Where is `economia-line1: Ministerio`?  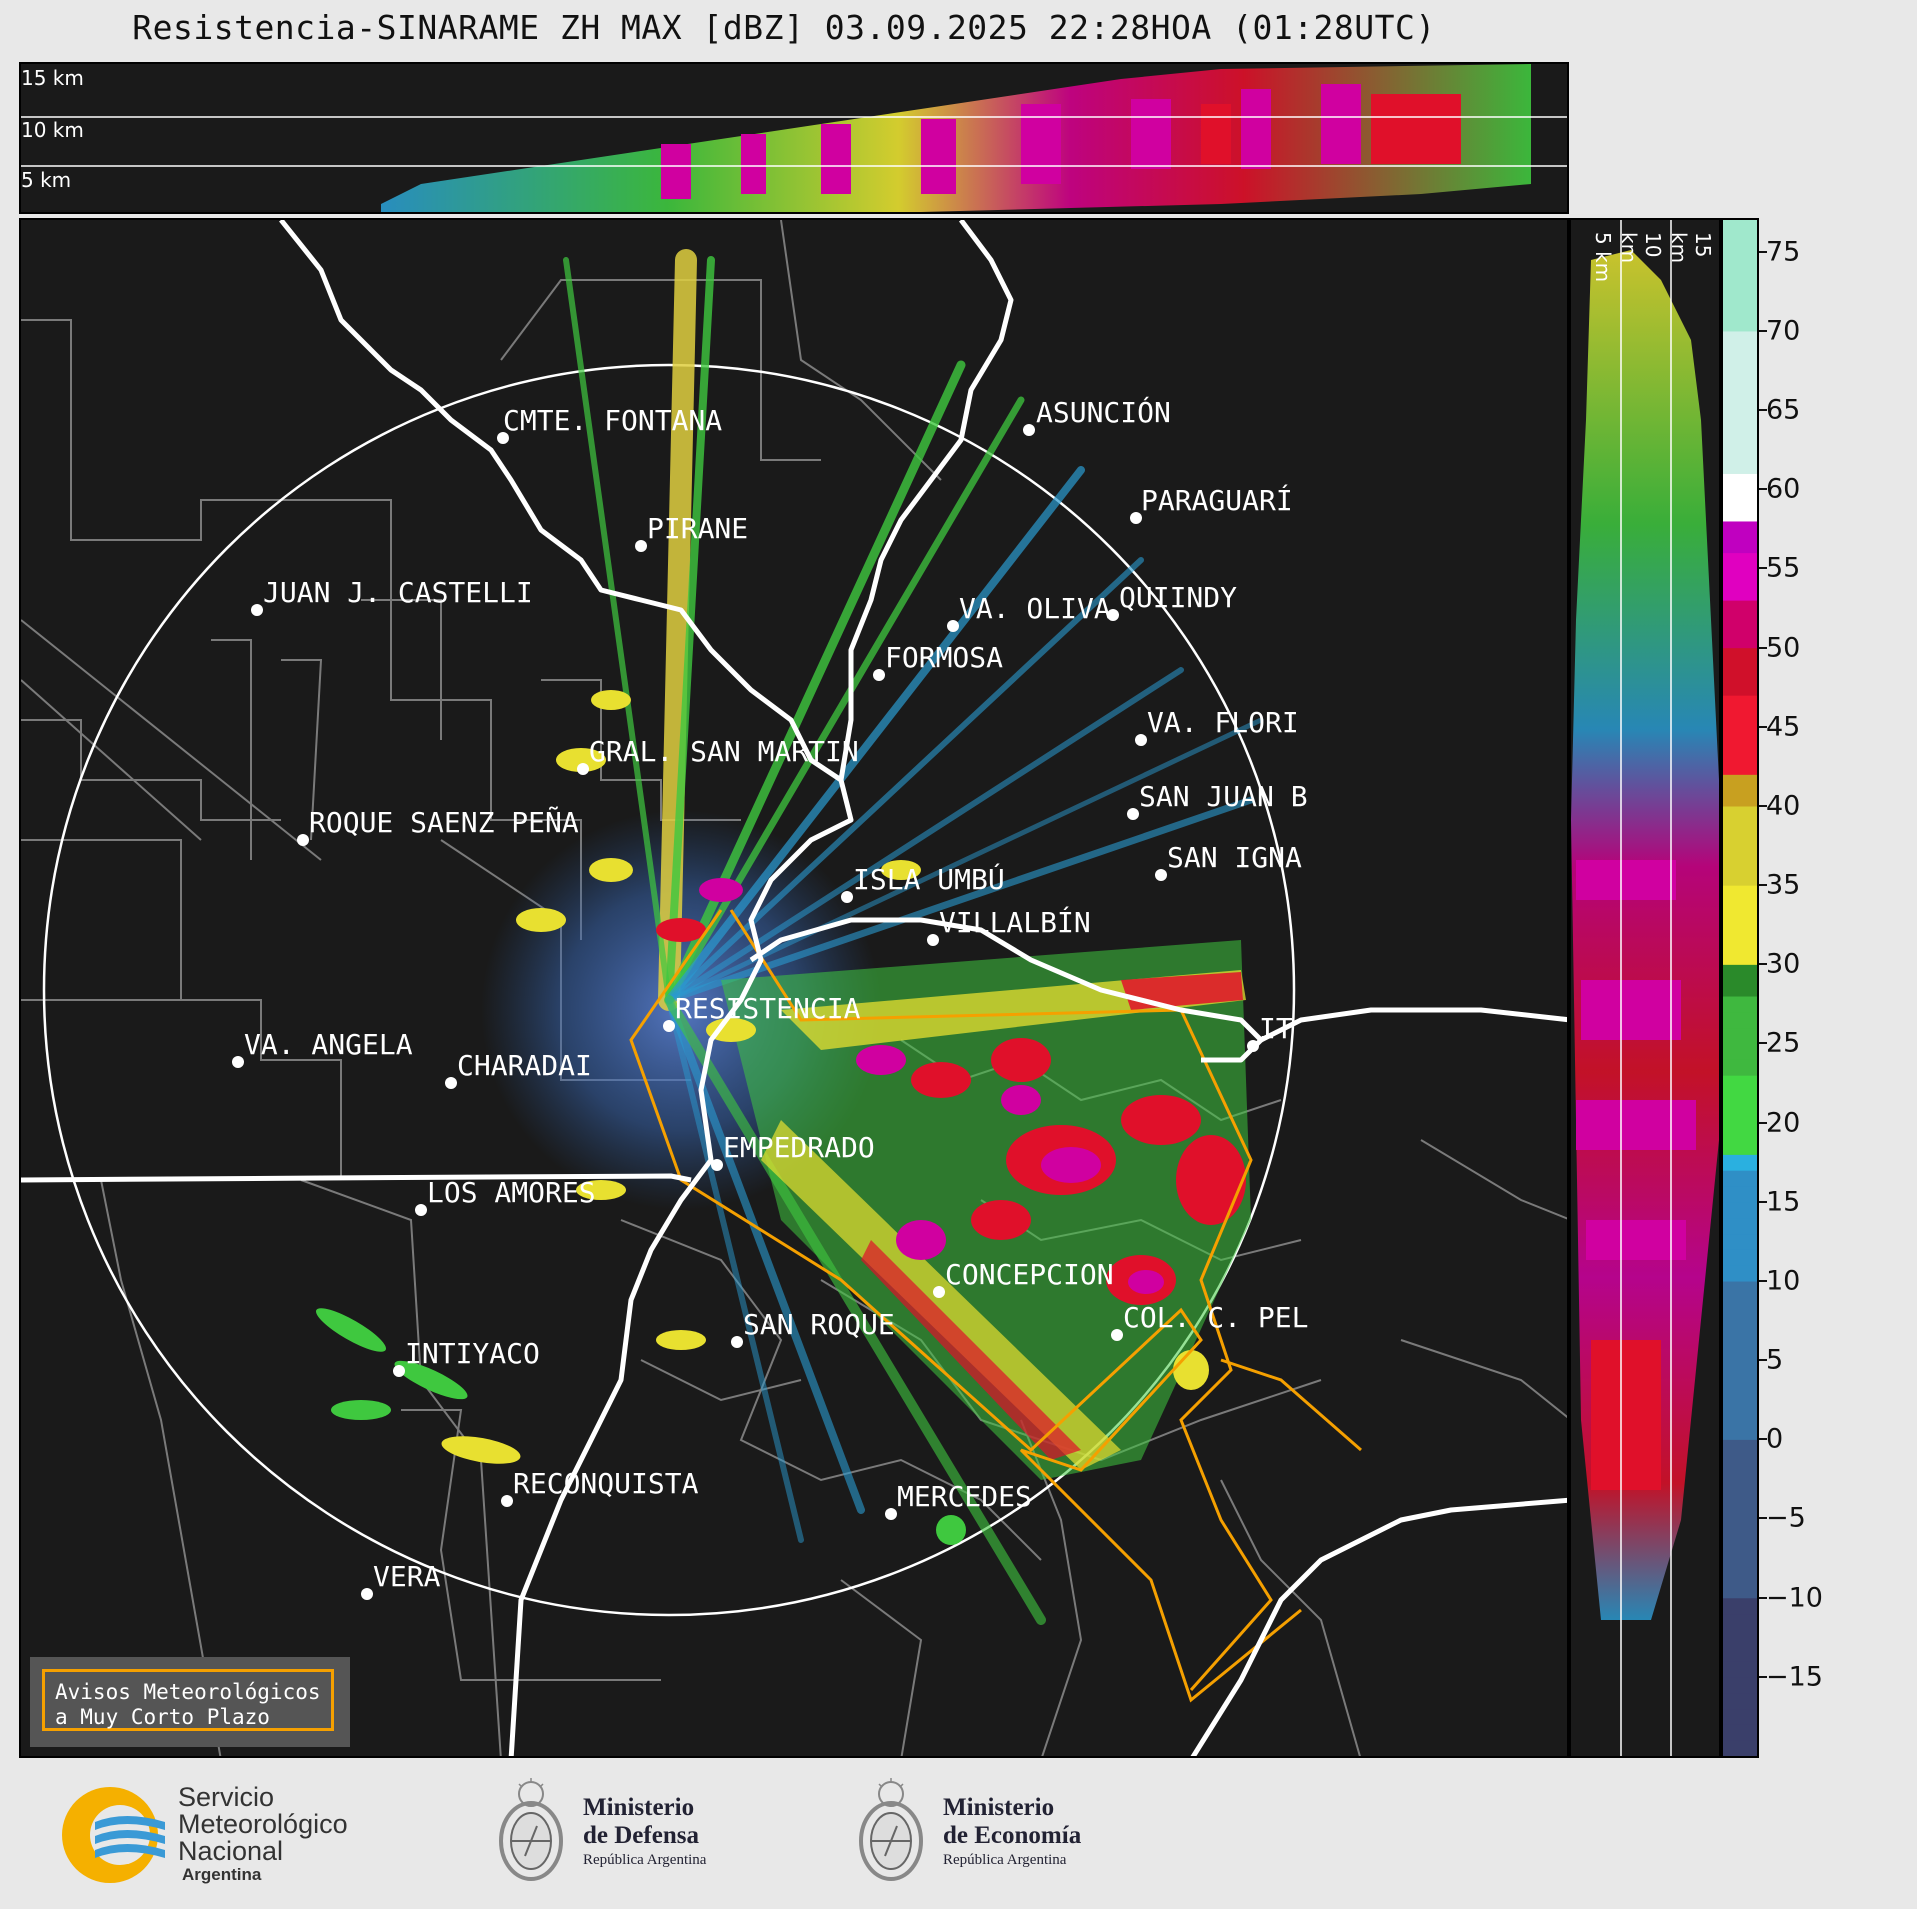 economia-line1: Ministerio is located at coordinates (999, 1807).